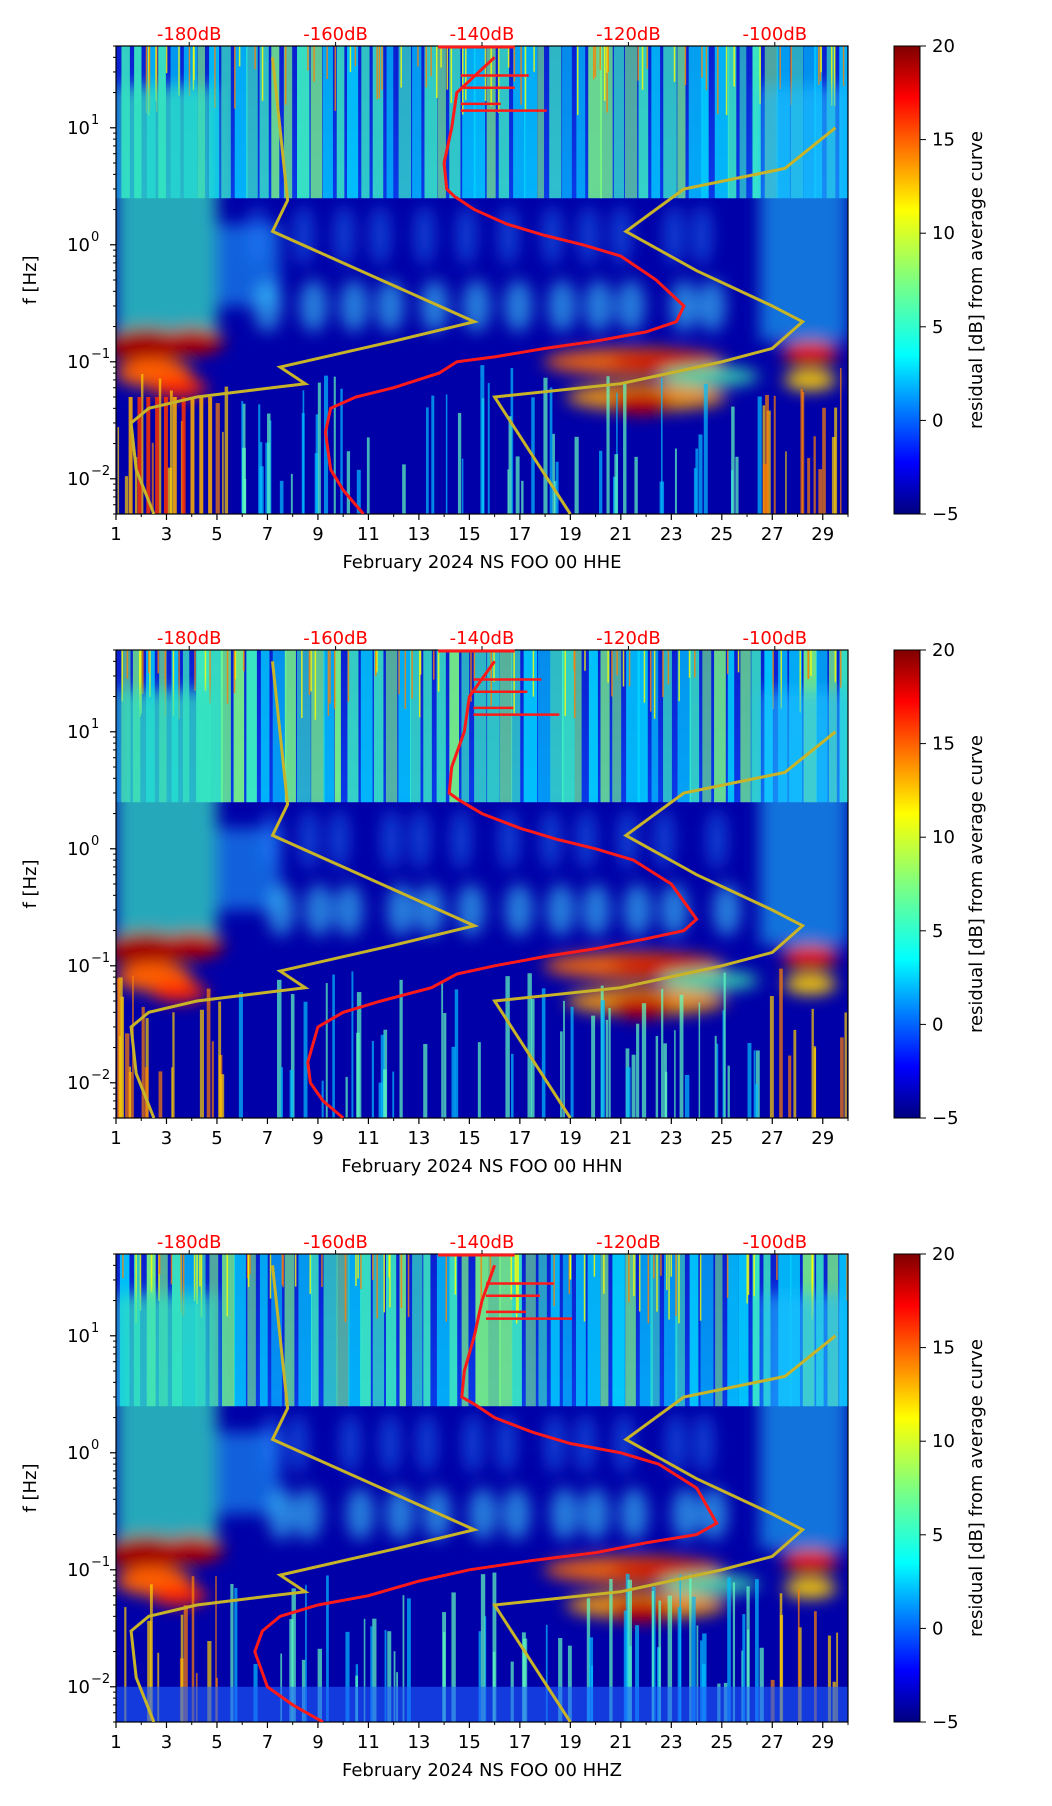 This screenshot has width=1052, height=1806. Describe the element at coordinates (100, 471) in the screenshot. I see `y-tick-exponent: −2` at that location.